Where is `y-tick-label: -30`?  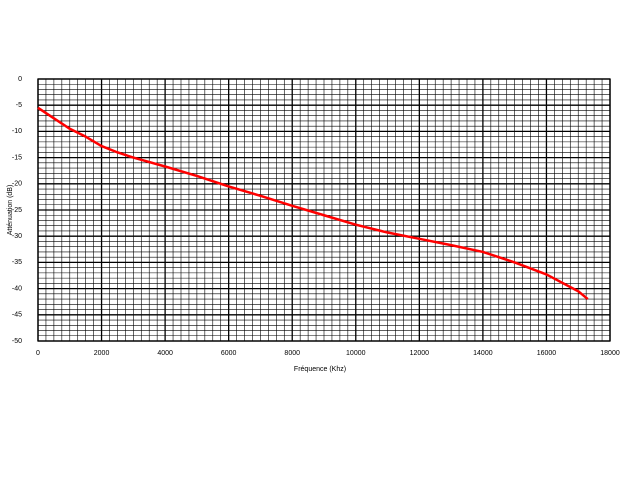
y-tick-label: -30 is located at coordinates (17, 236).